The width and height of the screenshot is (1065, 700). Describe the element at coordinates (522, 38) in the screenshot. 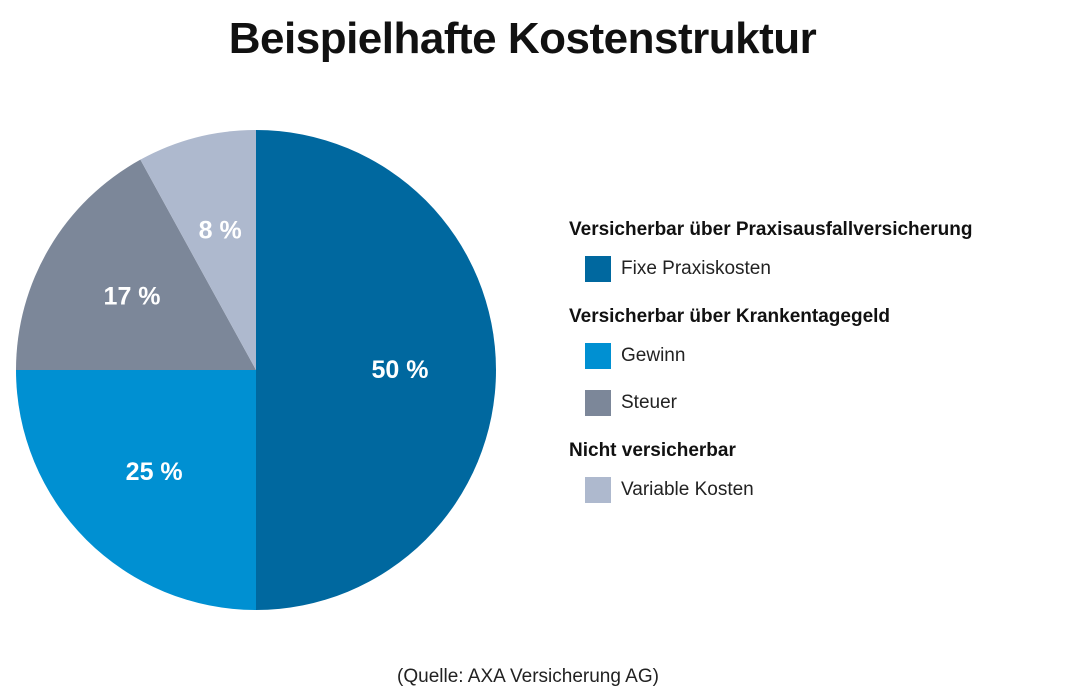

I see `chart-title: Beispielhafte Kostenstruktur` at that location.